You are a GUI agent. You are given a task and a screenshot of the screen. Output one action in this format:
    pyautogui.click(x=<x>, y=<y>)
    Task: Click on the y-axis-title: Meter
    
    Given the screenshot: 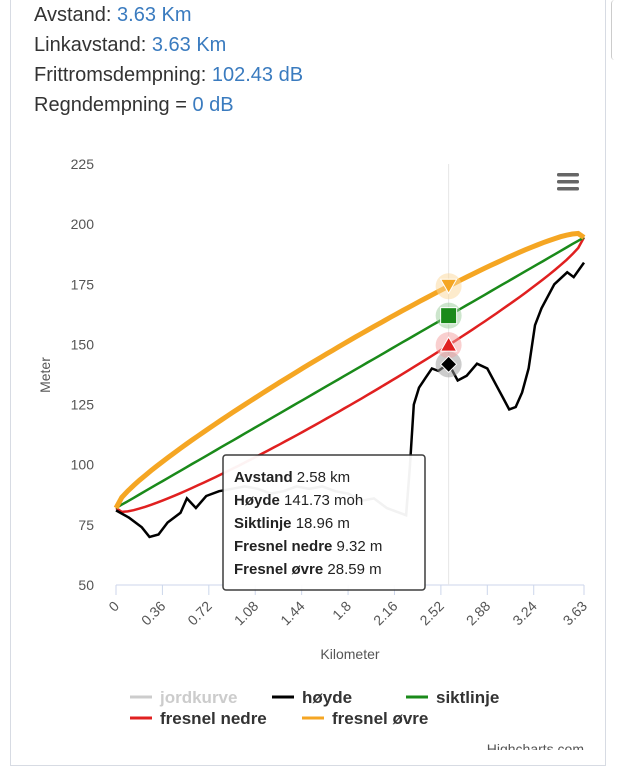 What is the action you would take?
    pyautogui.click(x=45, y=375)
    